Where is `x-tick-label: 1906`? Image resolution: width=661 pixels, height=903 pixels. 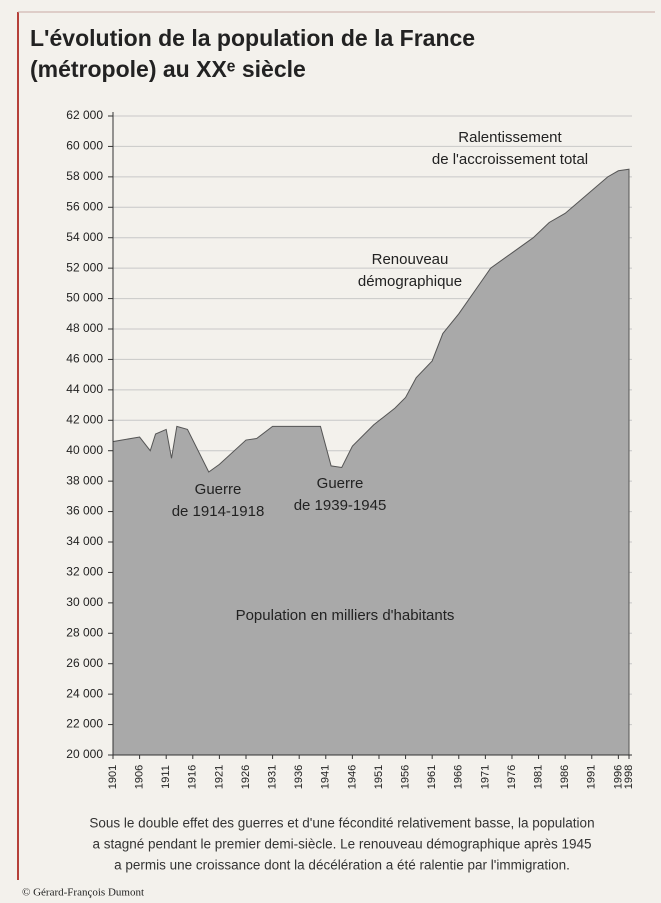
x-tick-label: 1906 is located at coordinates (140, 777).